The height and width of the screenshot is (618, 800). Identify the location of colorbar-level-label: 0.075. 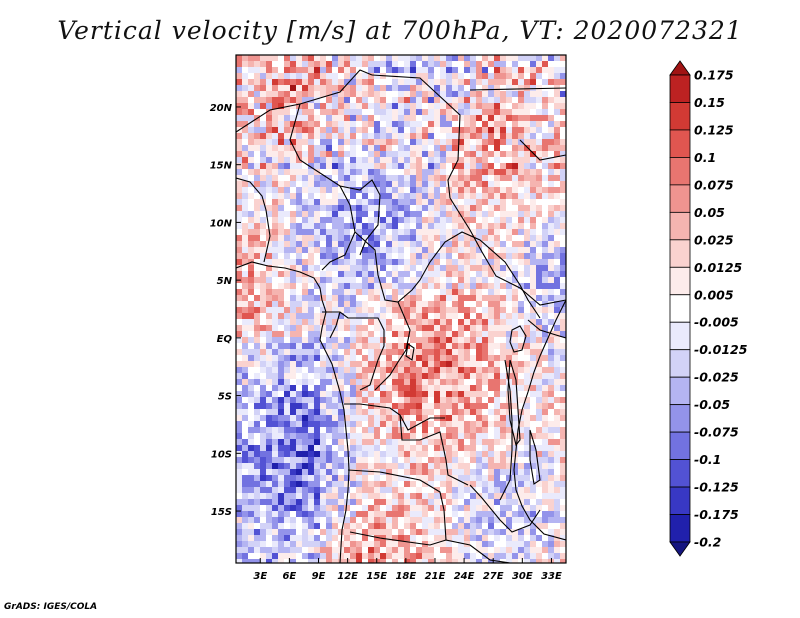
(714, 184).